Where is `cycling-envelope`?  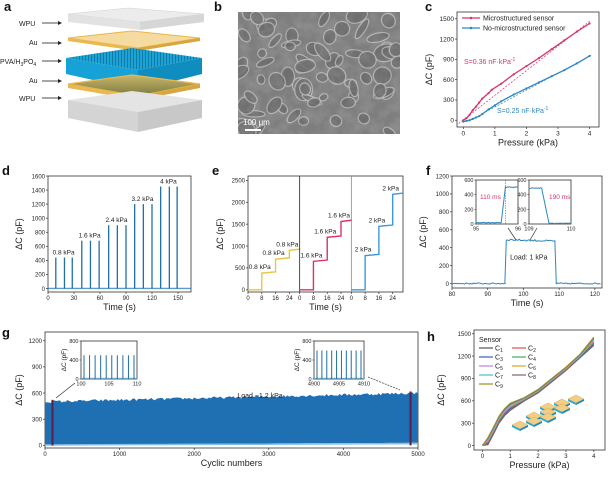
cycling-envelope is located at coordinates (231, 418).